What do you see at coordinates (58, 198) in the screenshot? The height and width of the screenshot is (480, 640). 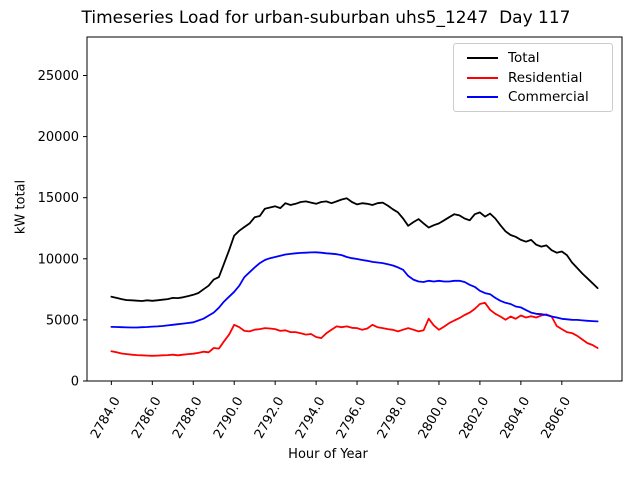 I see `y-tick-label: 15000` at bounding box center [58, 198].